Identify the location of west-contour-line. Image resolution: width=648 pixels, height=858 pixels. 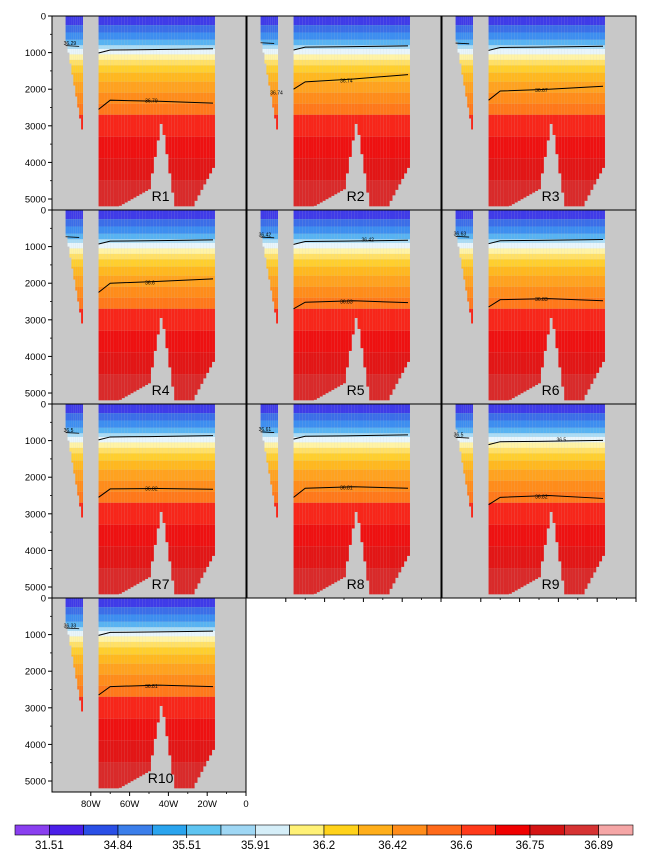
(462, 236).